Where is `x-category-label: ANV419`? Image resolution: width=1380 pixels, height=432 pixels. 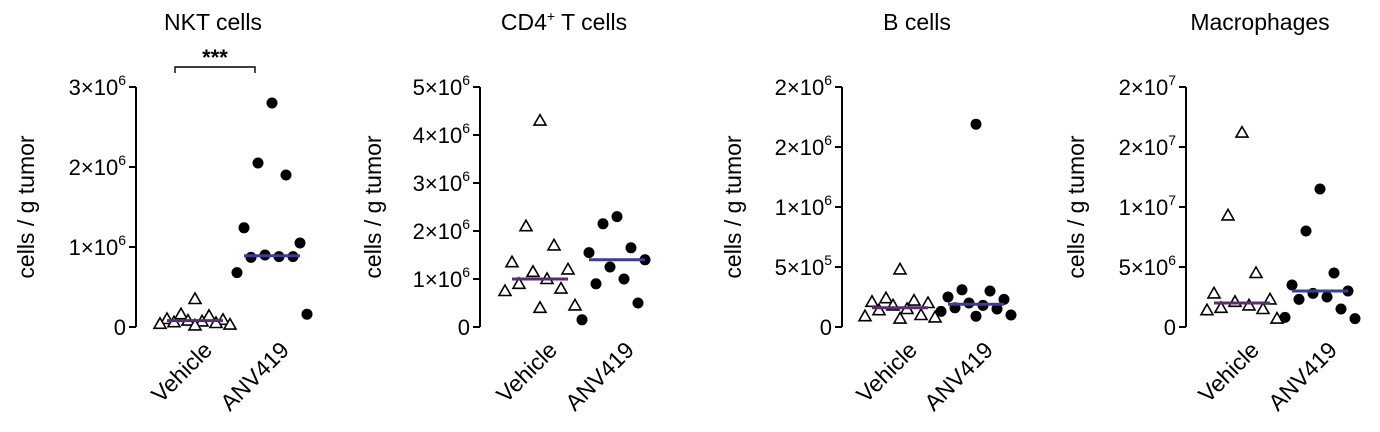
x-category-label: ANV419 is located at coordinates (1302, 376).